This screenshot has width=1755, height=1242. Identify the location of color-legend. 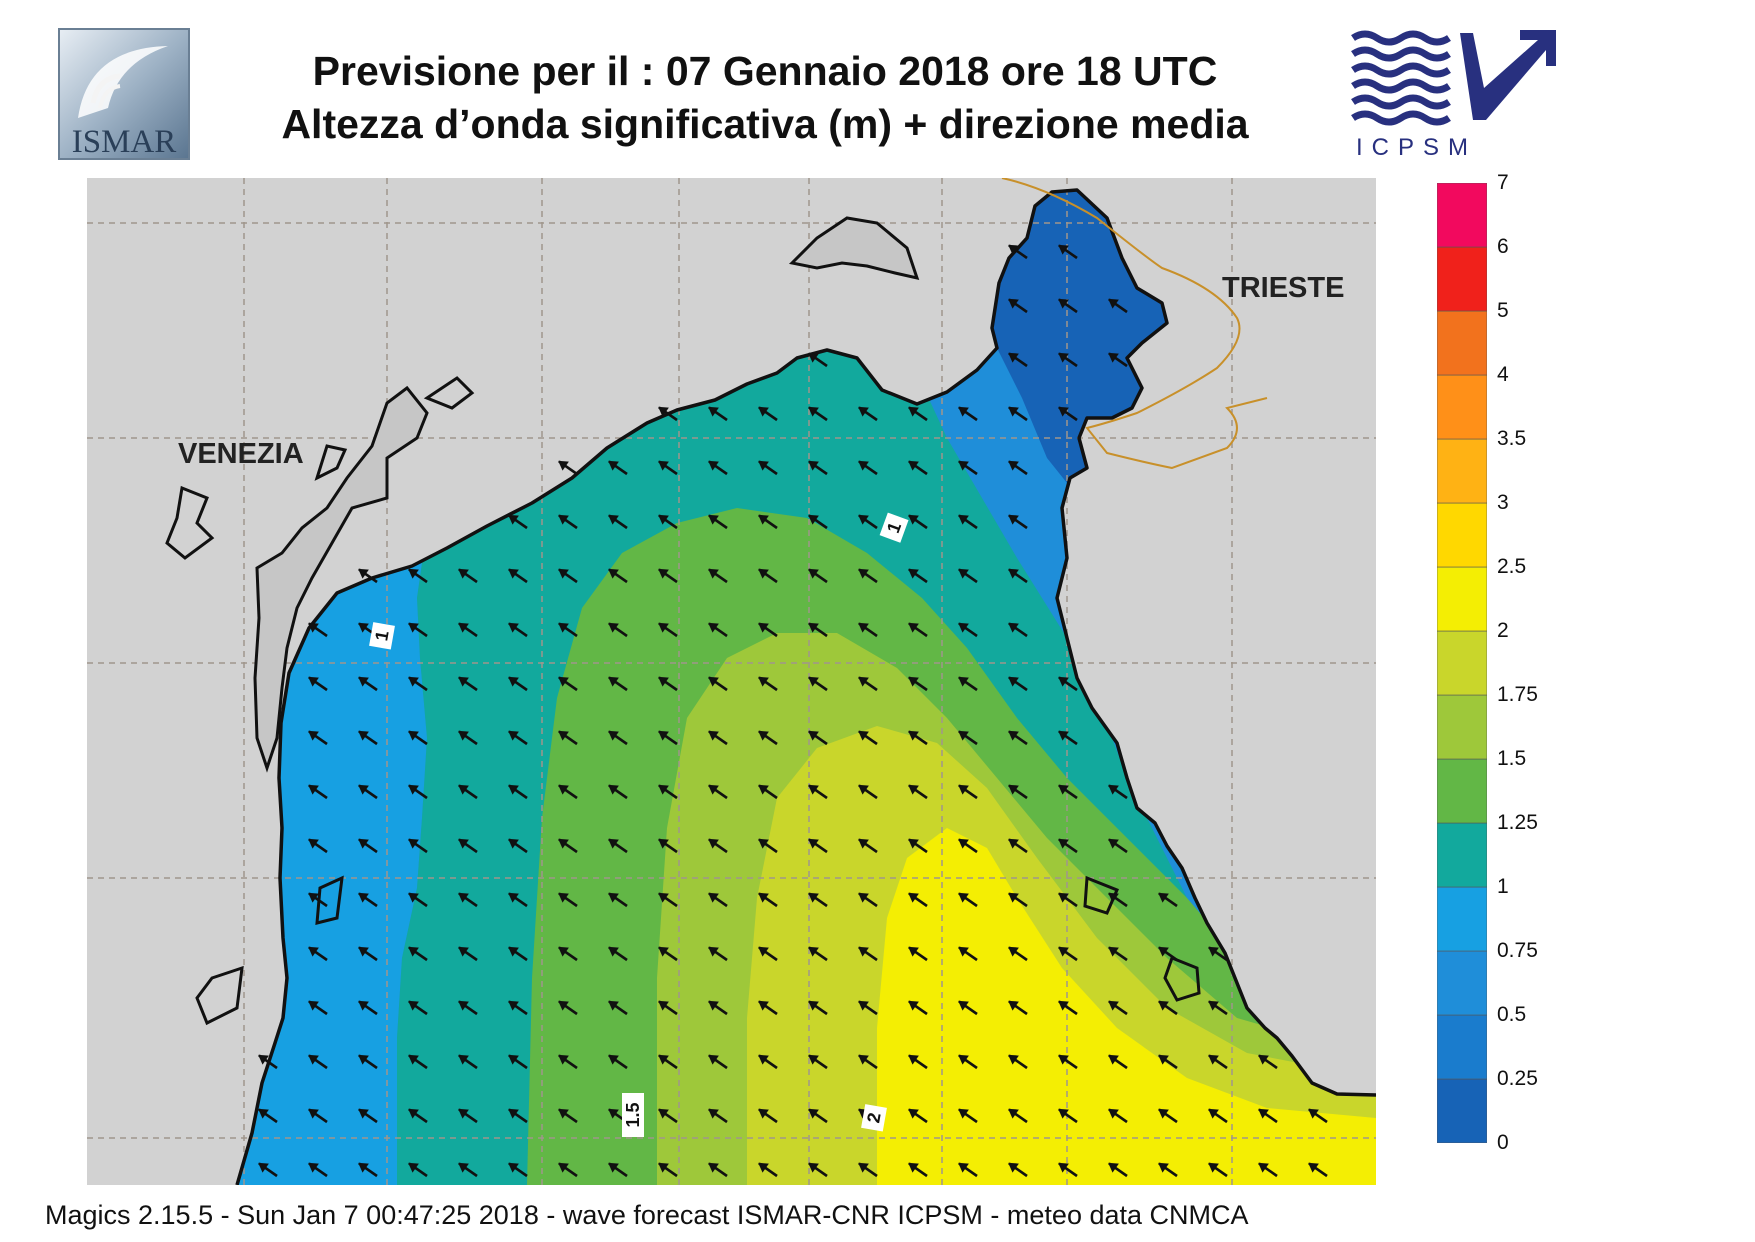
(1462, 663).